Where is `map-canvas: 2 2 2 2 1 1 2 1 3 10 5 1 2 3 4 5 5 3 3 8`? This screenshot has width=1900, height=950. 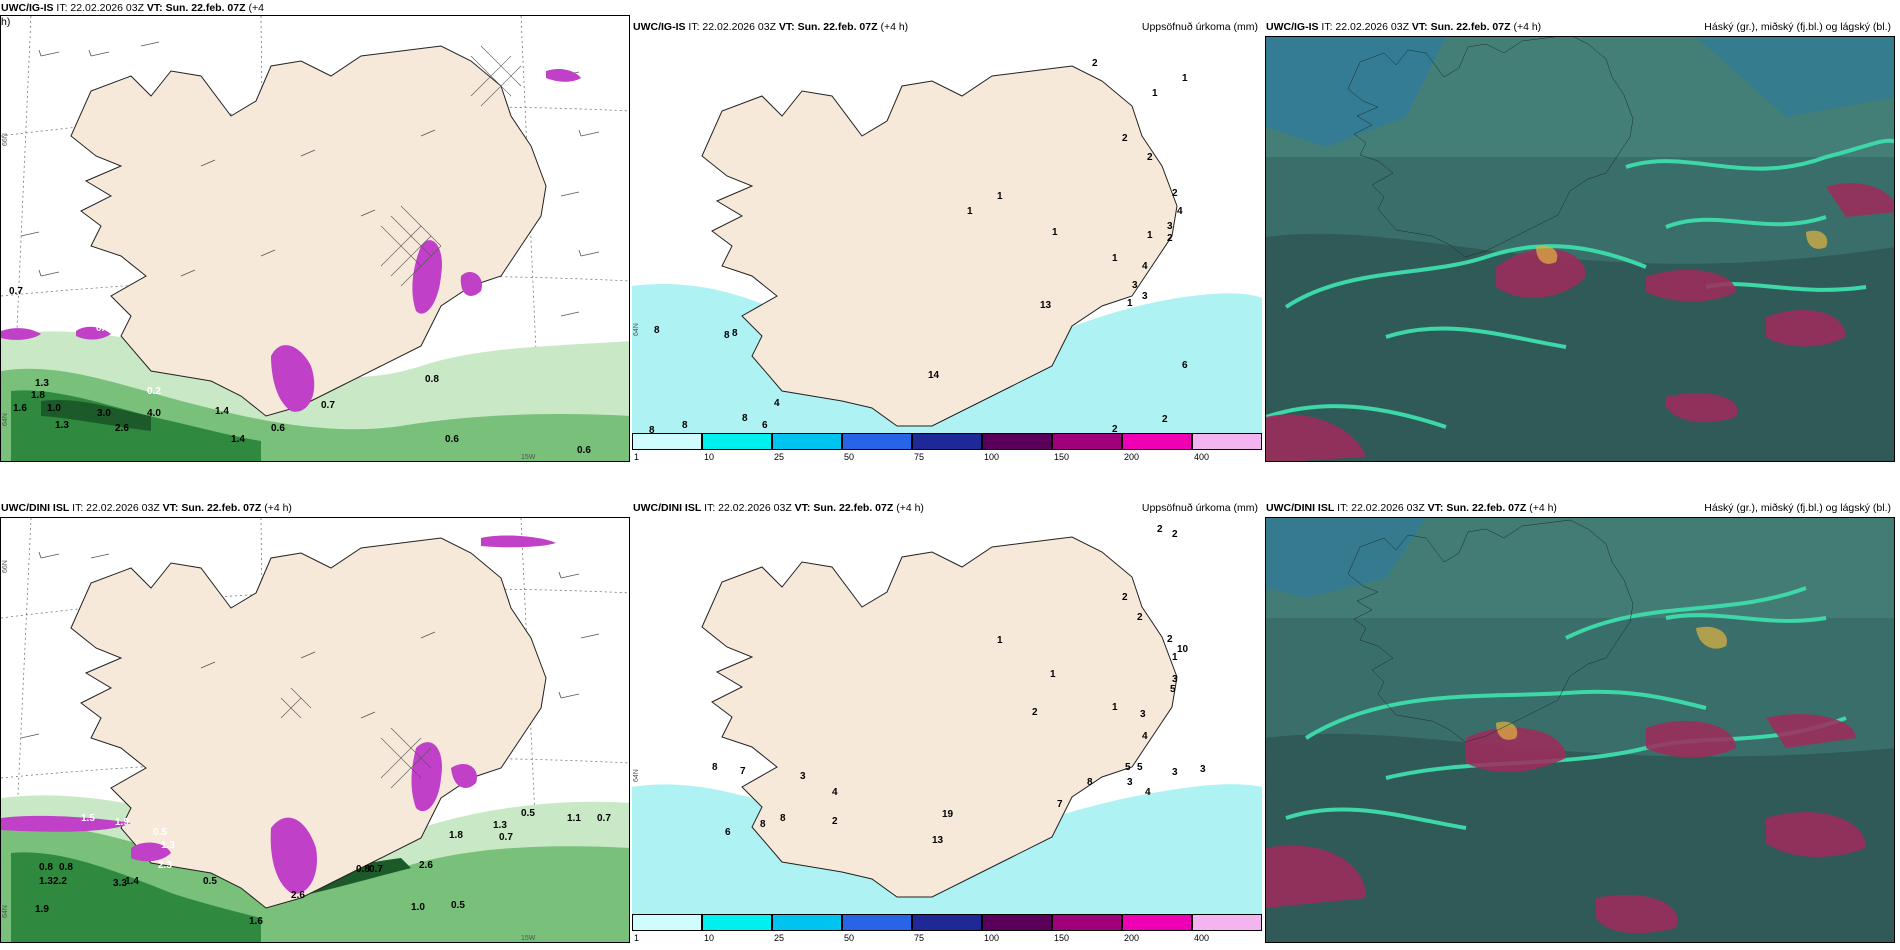 map-canvas: 2 2 2 2 1 1 2 1 3 10 5 1 2 3 4 5 5 3 3 8 is located at coordinates (947, 715).